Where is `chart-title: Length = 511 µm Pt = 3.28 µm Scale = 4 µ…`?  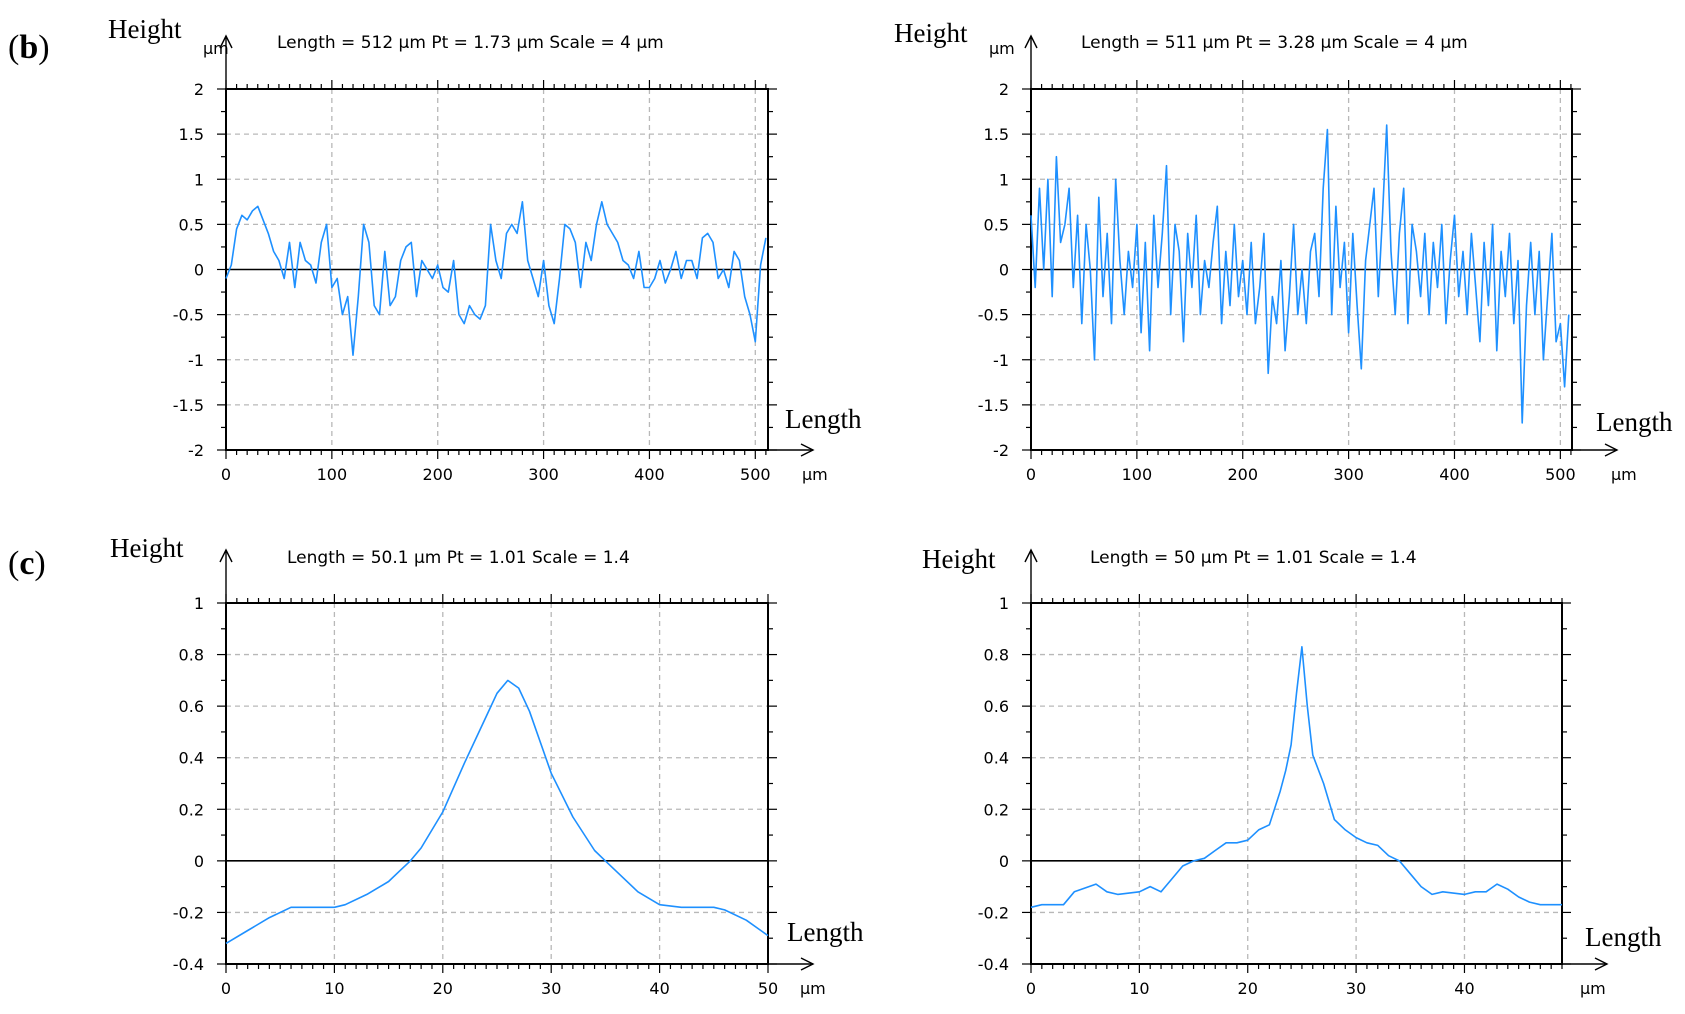 chart-title: Length = 511 µm Pt = 3.28 µm Scale = 4 µ… is located at coordinates (1274, 43).